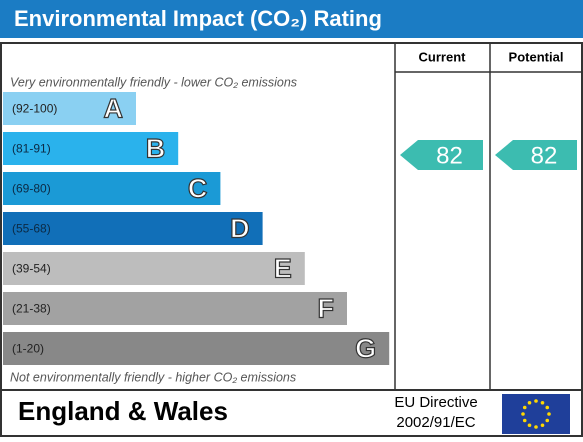  Describe the element at coordinates (31, 229) in the screenshot. I see `band-range: (55-68)` at that location.